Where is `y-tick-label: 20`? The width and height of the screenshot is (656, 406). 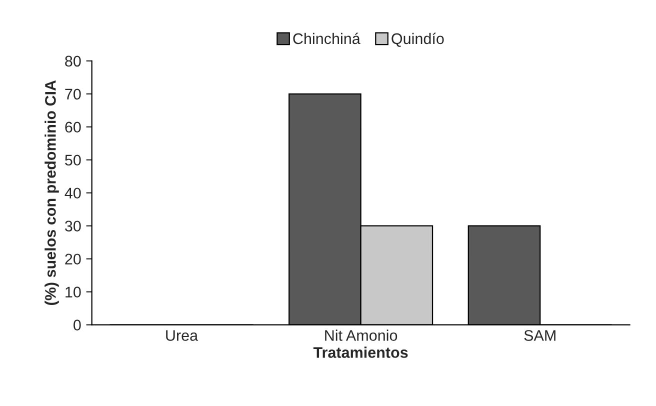
y-tick-label: 20 is located at coordinates (73, 259).